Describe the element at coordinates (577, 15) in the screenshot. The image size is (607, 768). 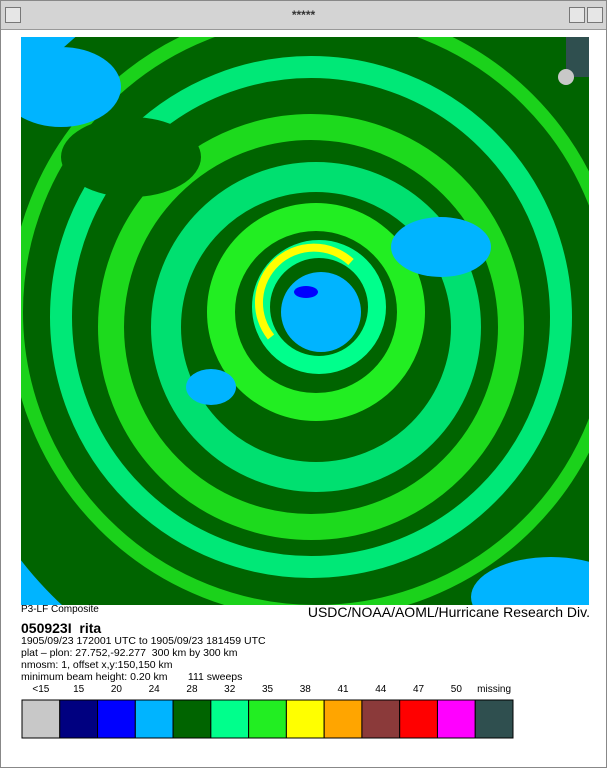
I see `minimize-button` at that location.